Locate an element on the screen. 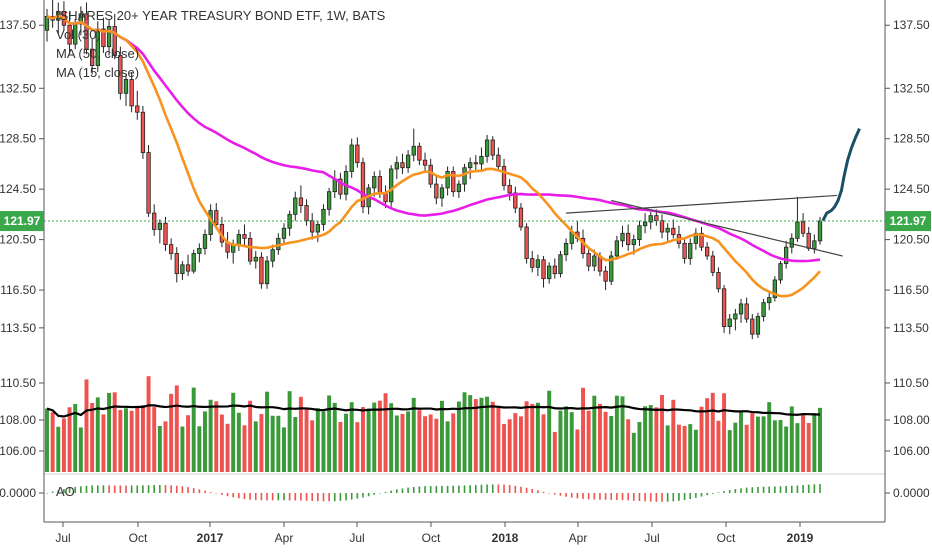 The width and height of the screenshot is (932, 555). volume-tick-left-2: 106.00 is located at coordinates (18, 451).